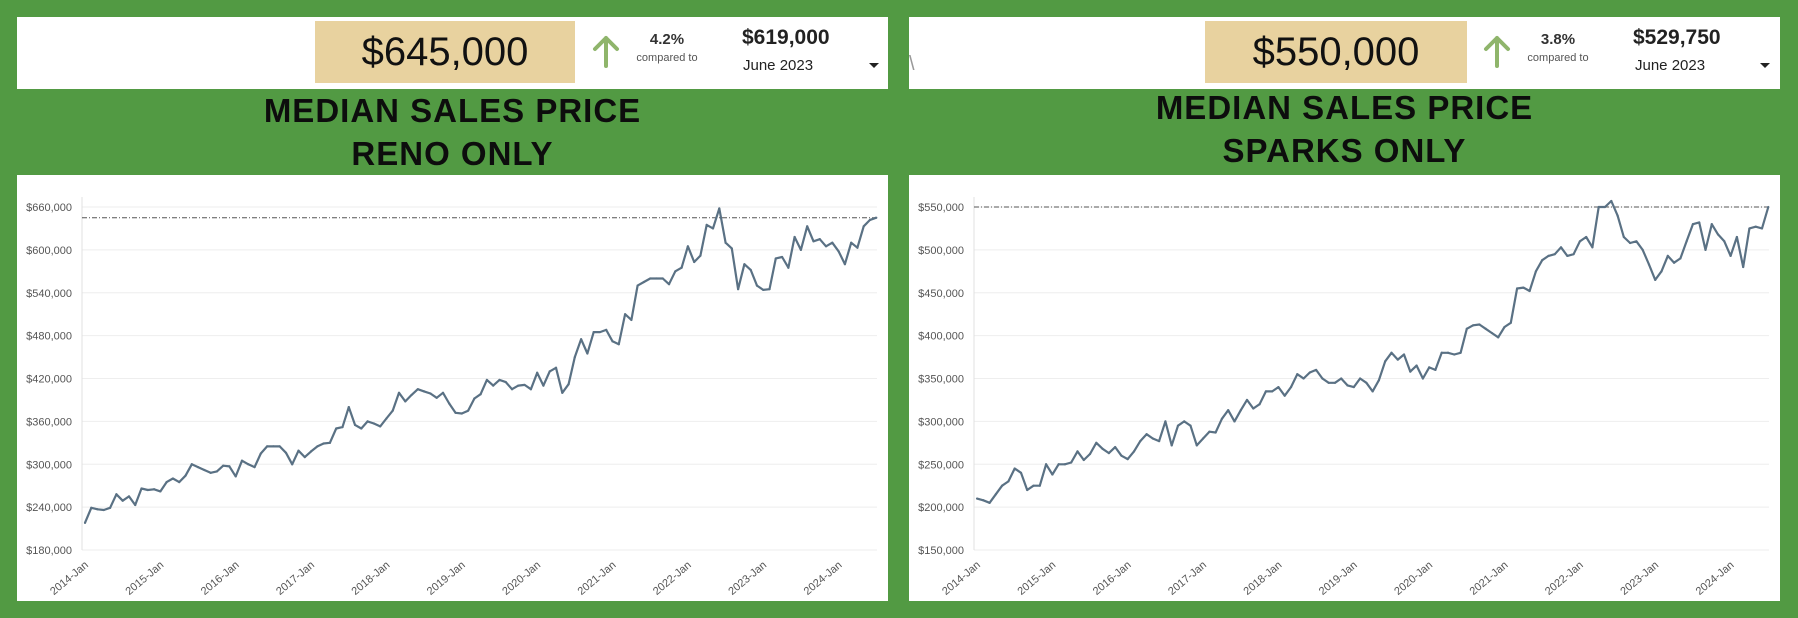 Image resolution: width=1798 pixels, height=618 pixels. Describe the element at coordinates (1564, 578) in the screenshot. I see `x-tick-label: 2022-Jan` at that location.